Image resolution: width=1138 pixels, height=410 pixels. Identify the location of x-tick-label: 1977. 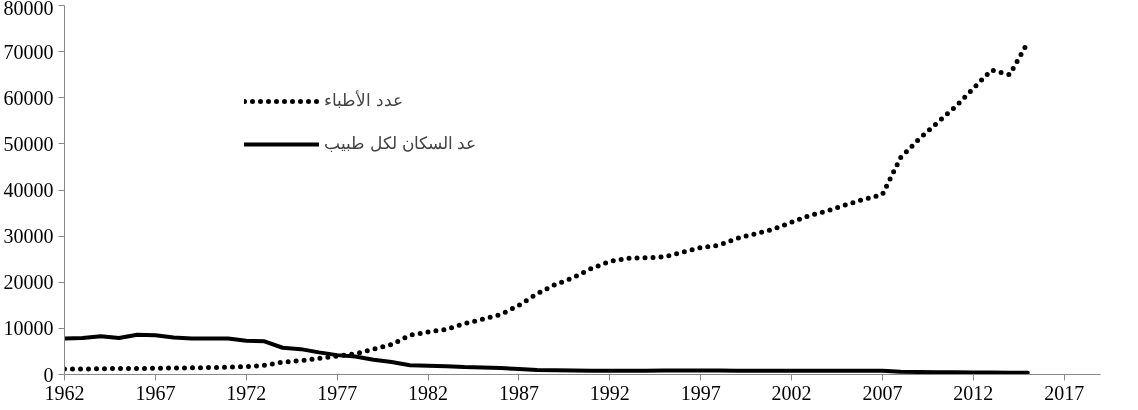
(337, 392).